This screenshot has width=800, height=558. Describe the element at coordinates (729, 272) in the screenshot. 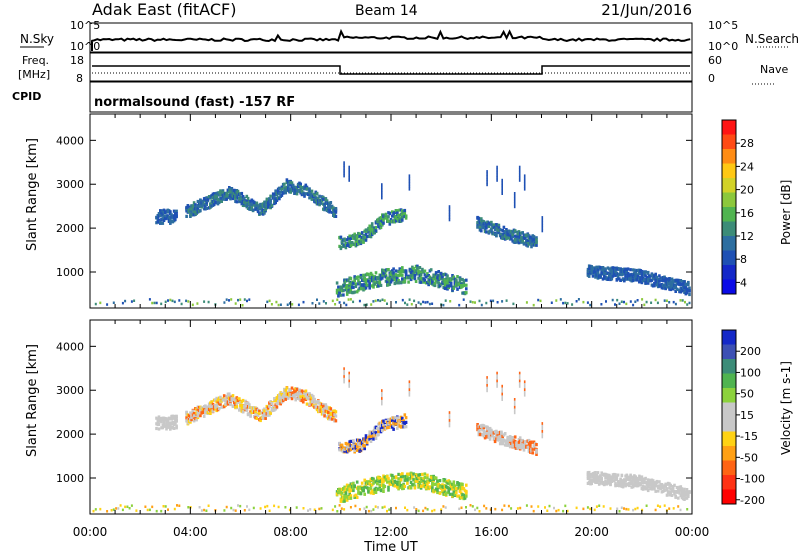

I see `colorbar-swatch` at that location.